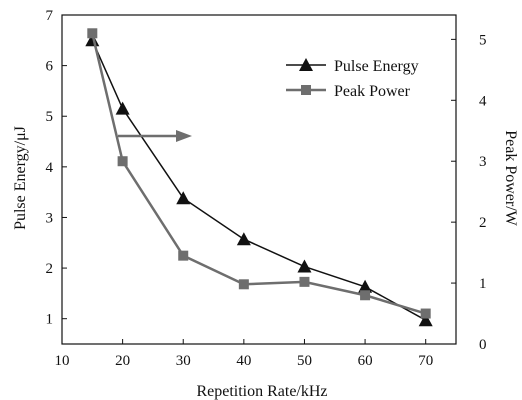 This screenshot has height=400, width=522. I want to click on x-axis: 10 20 30 40 50 60 70, so click(244, 354).